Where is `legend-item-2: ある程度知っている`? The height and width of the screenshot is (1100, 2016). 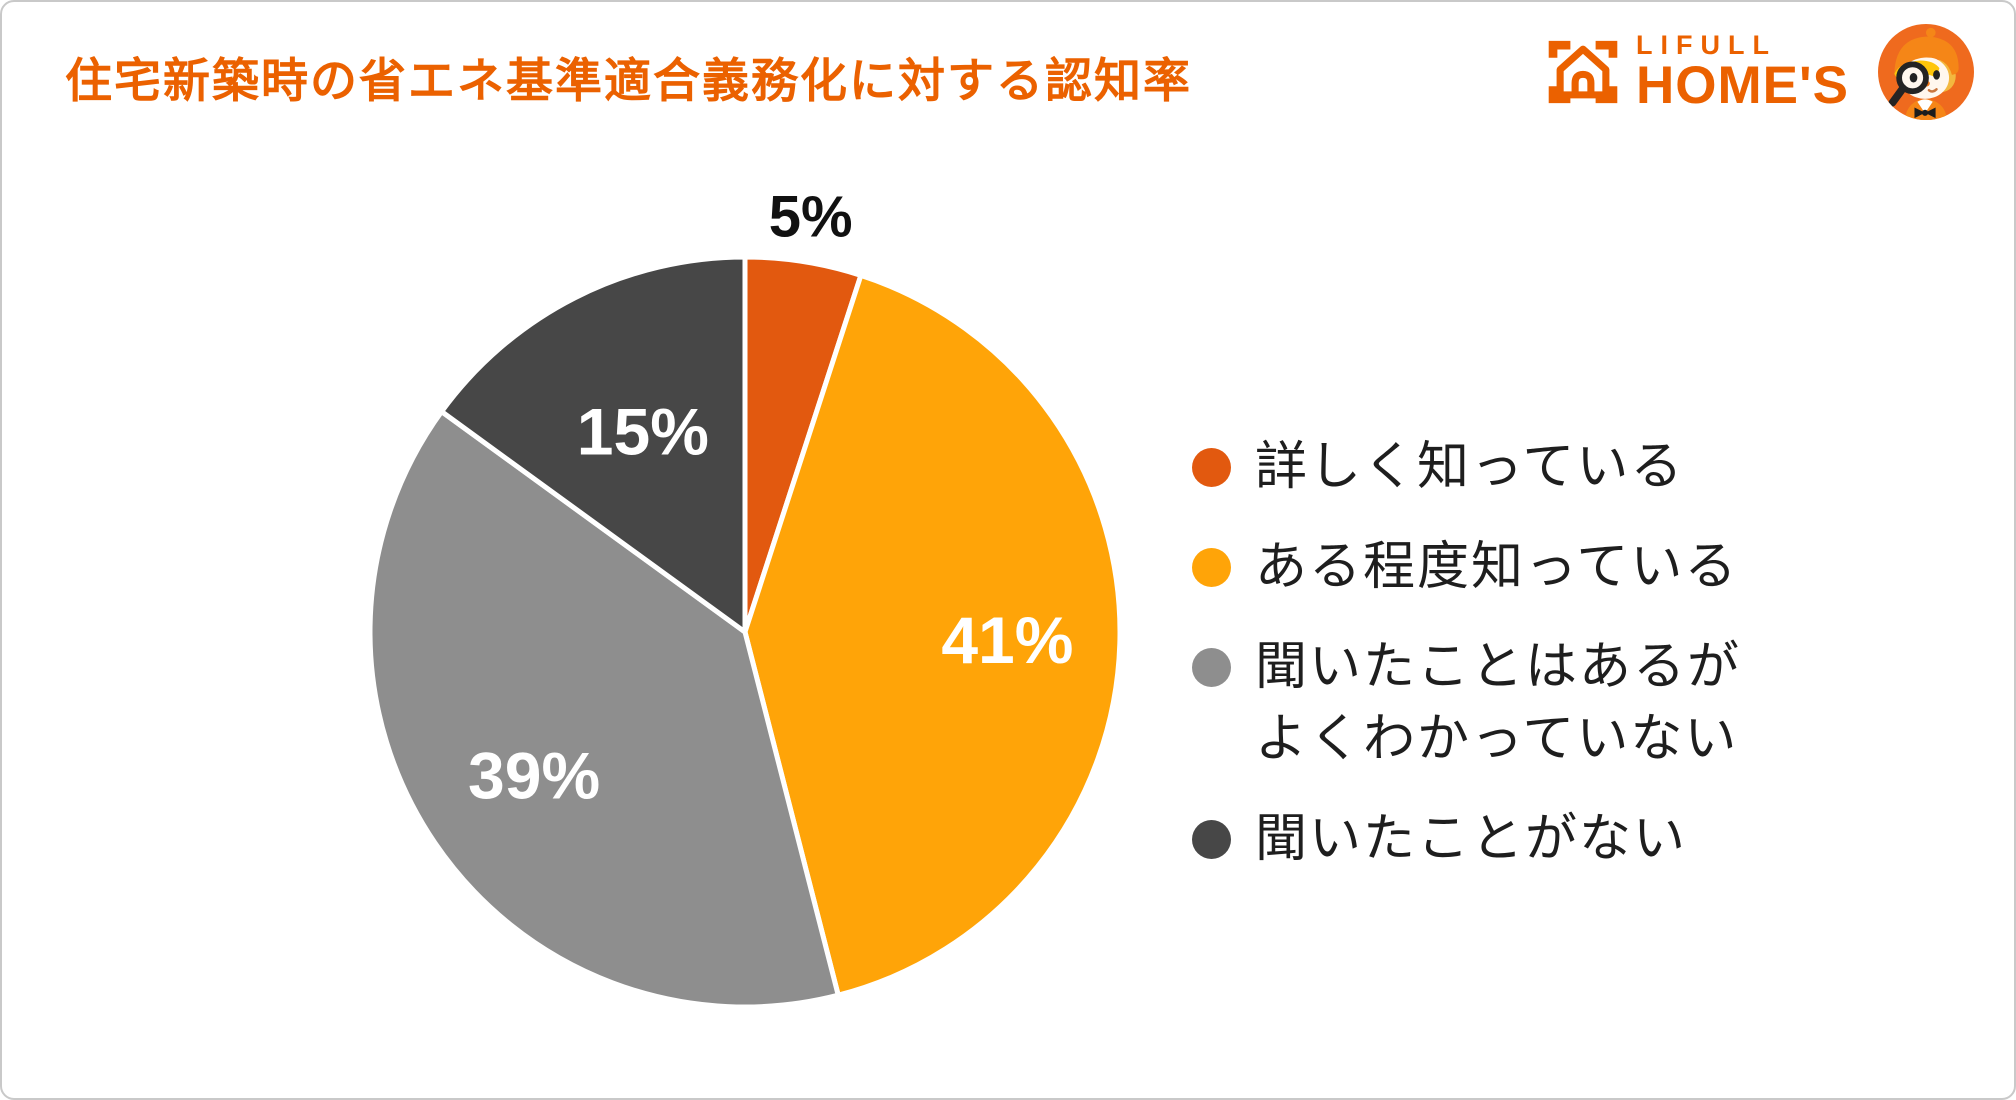
legend-item-2: ある程度知っている is located at coordinates (1466, 567).